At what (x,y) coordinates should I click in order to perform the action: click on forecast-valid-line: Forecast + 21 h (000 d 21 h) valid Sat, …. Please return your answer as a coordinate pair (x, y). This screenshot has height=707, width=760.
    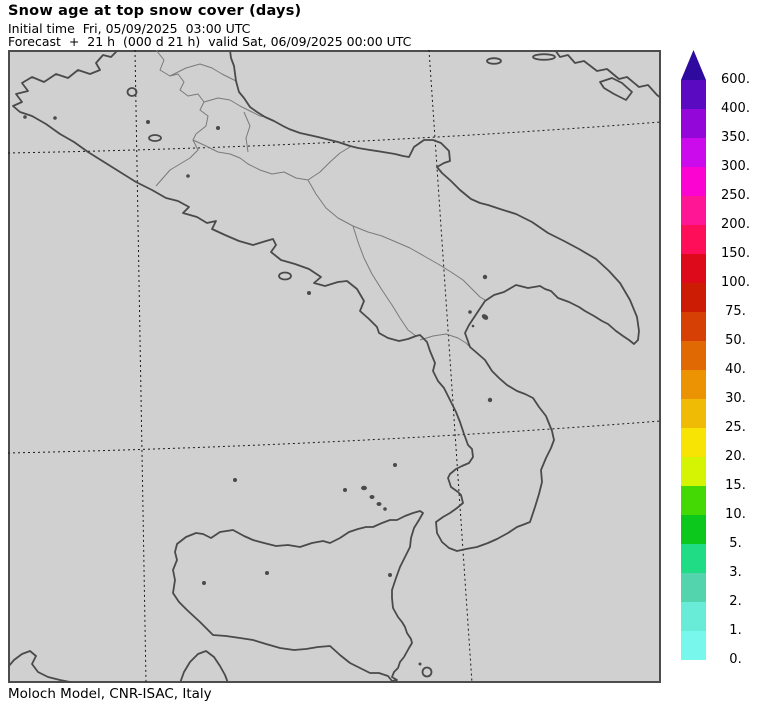
    Looking at the image, I should click on (210, 41).